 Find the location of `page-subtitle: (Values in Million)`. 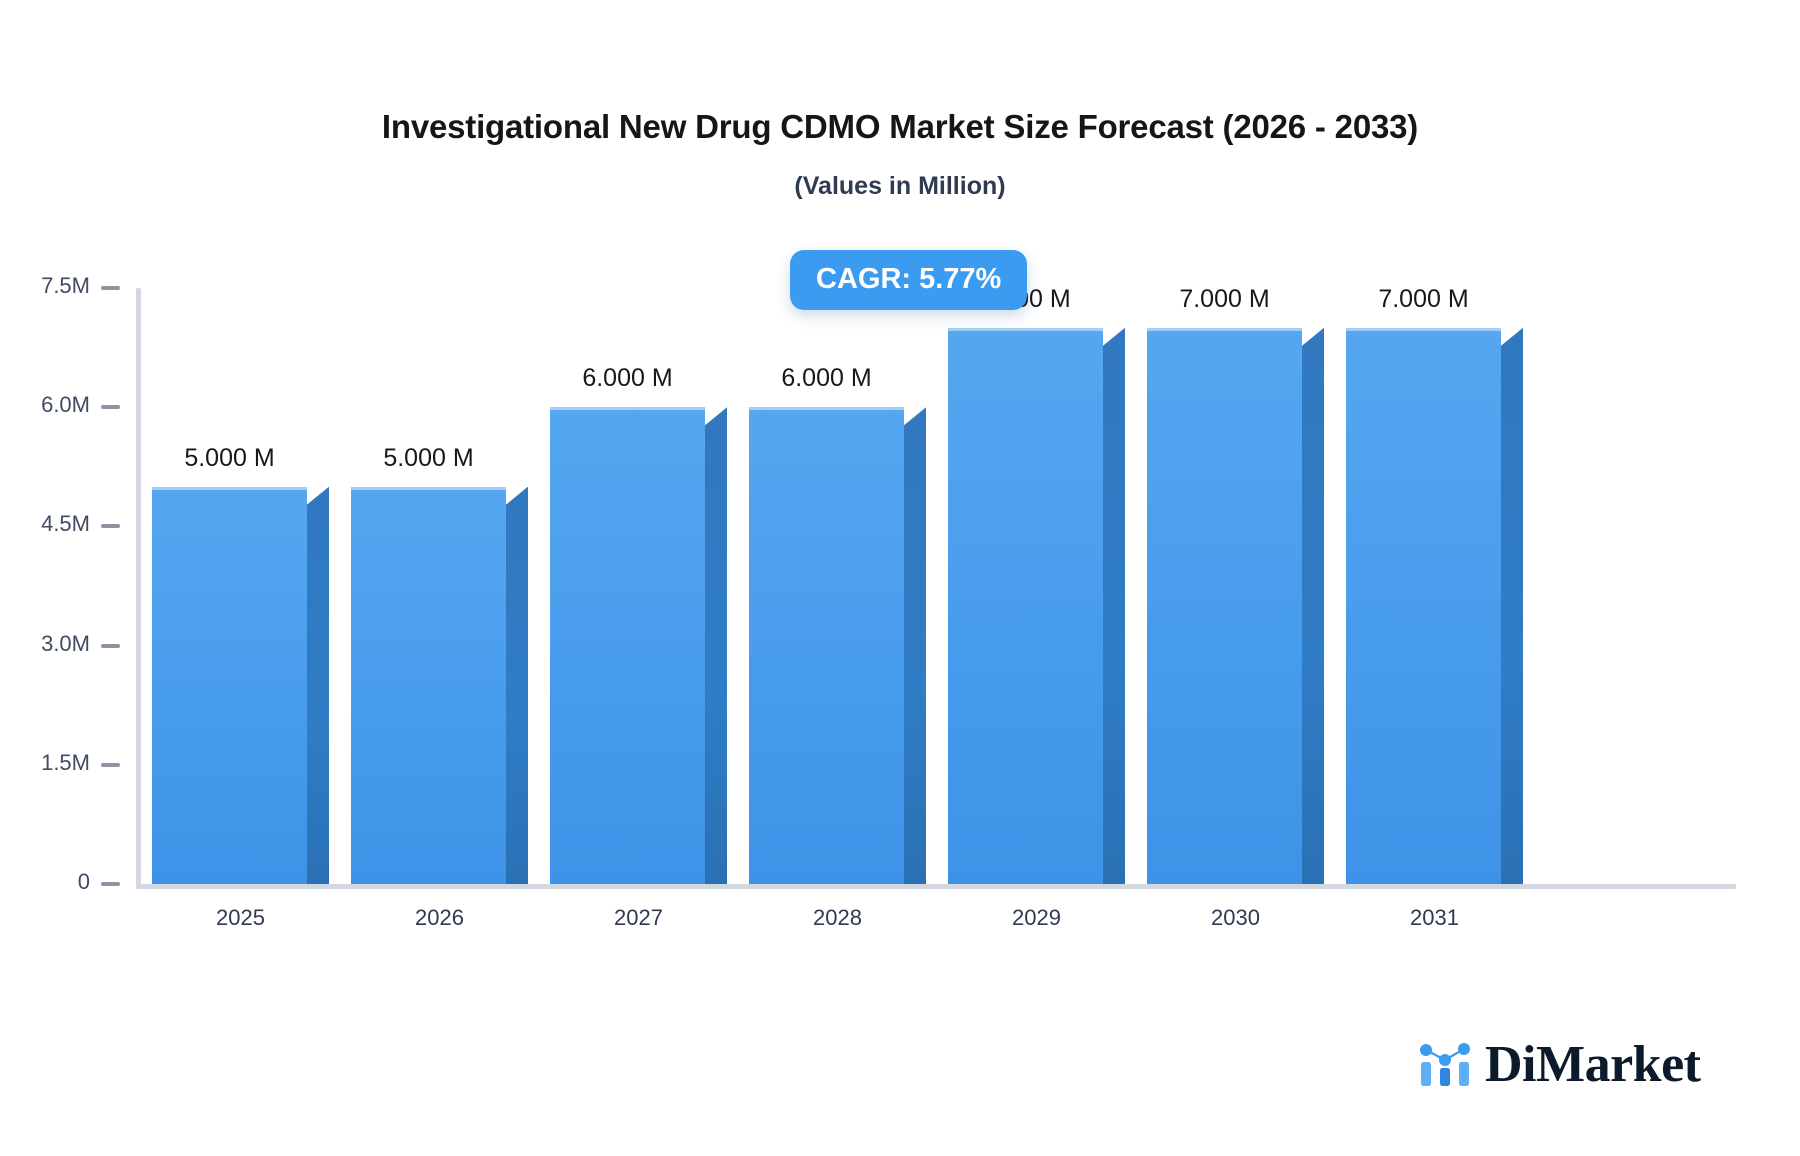

page-subtitle: (Values in Million) is located at coordinates (900, 186).